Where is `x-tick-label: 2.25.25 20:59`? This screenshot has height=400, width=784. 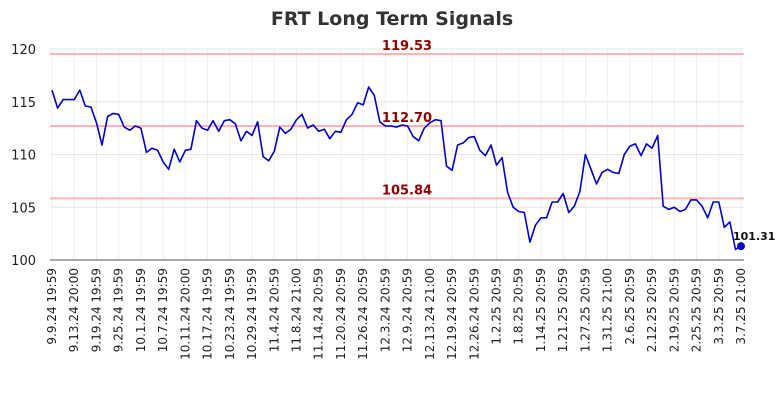
x-tick-label: 2.25.25 20:59 is located at coordinates (697, 310).